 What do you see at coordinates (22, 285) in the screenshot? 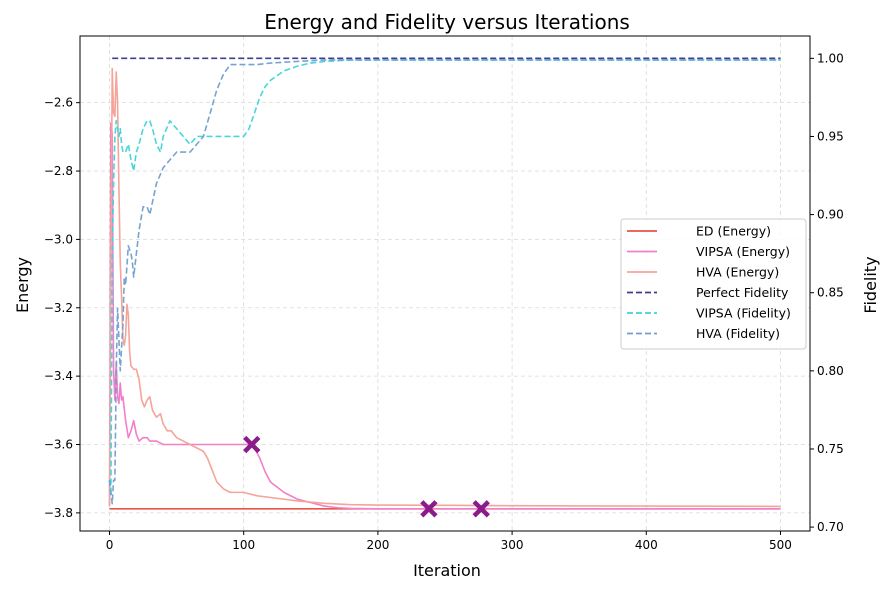
I see `y-axis-left-label: Energy` at bounding box center [22, 285].